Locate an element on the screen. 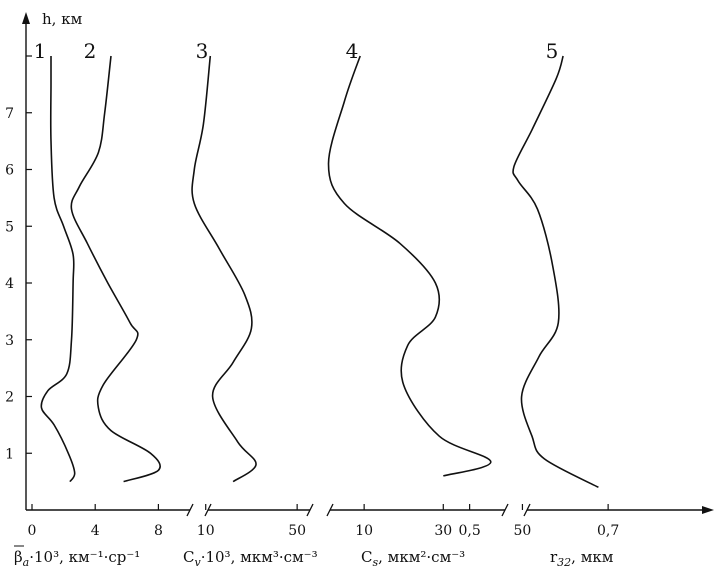 The image size is (720, 574). curve-label-4: 4 is located at coordinates (352, 51).